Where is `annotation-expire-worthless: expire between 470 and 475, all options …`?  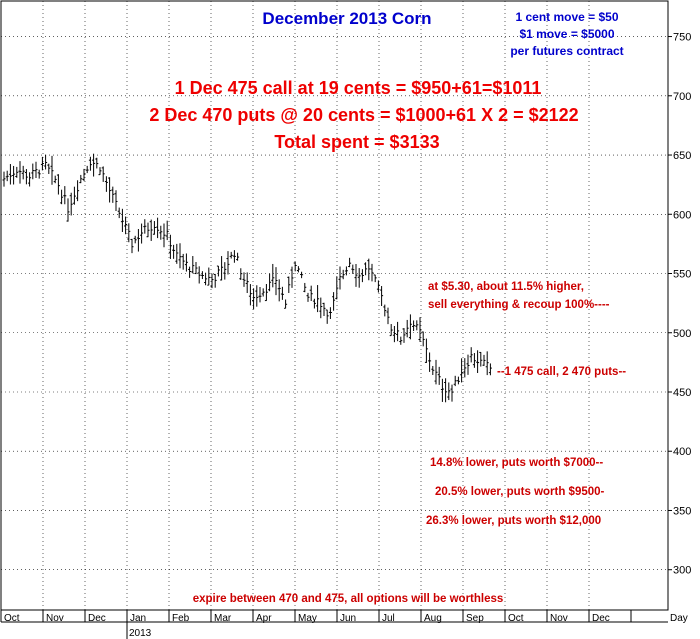 annotation-expire-worthless: expire between 470 and 475, all options … is located at coordinates (348, 599).